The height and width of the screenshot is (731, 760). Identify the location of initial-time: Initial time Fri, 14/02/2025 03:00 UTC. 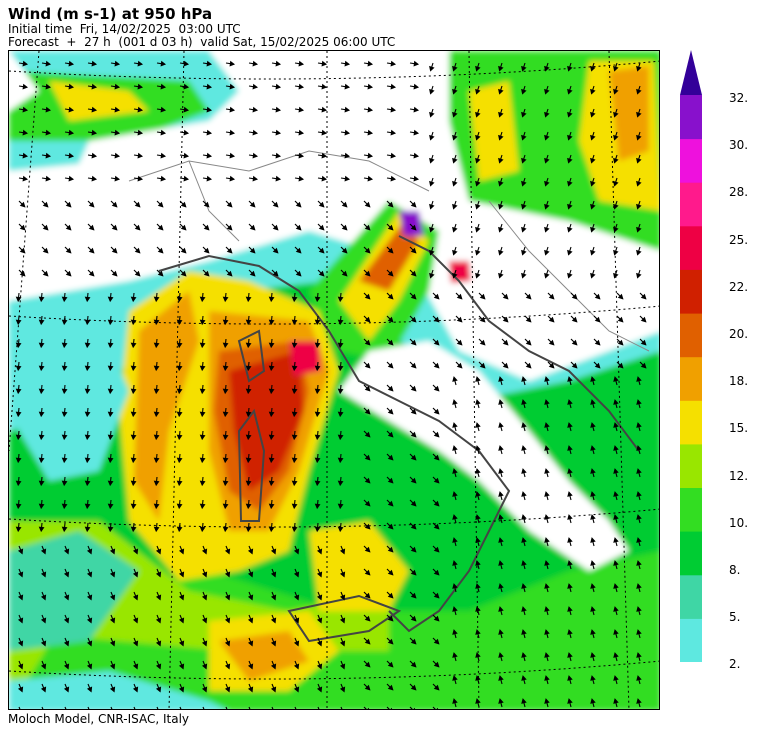
(124, 29).